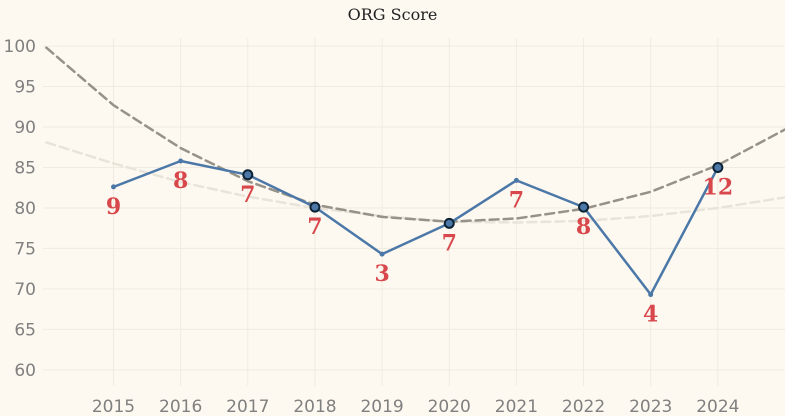 This screenshot has height=416, width=785. I want to click on y-tick-label: 100, so click(20, 47).